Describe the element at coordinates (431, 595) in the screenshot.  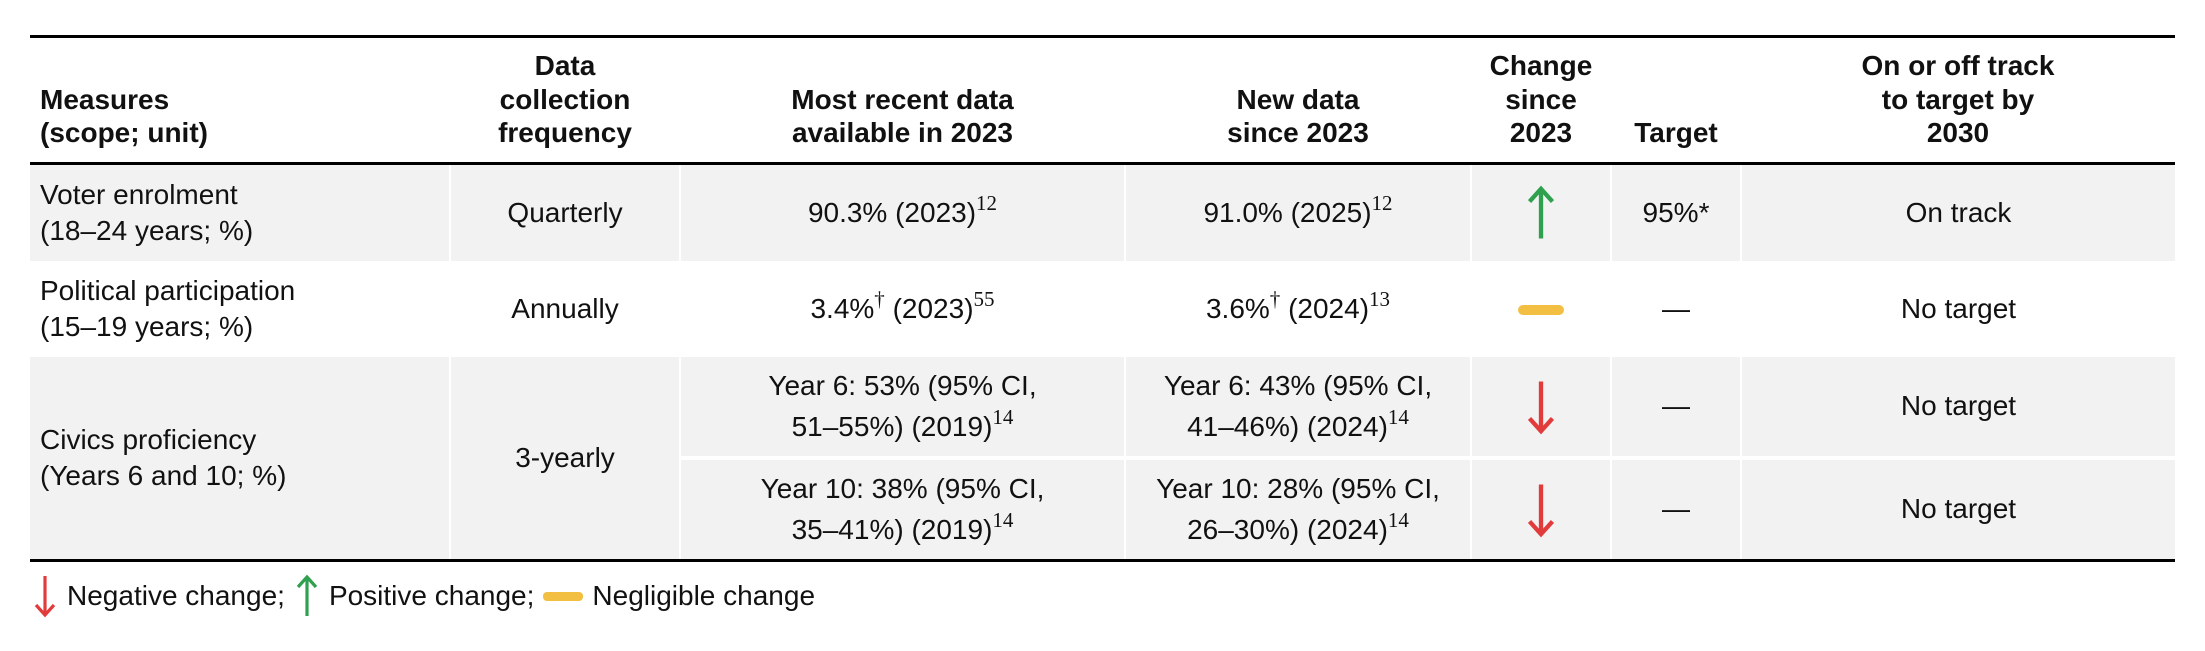
I see `legend-label: Positive change;` at that location.